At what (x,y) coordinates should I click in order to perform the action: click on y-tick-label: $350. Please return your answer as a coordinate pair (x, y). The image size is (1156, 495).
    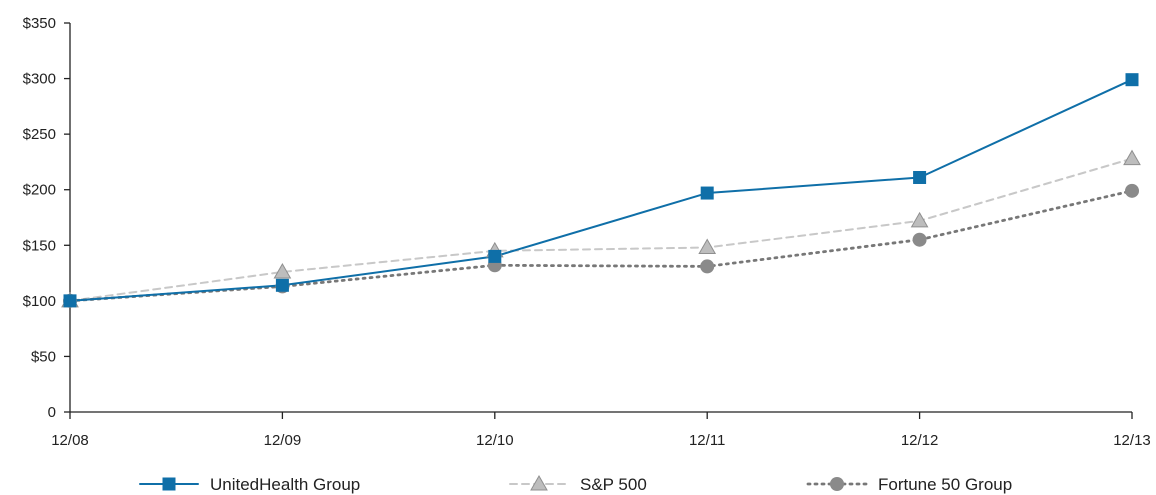
    Looking at the image, I should click on (39, 23).